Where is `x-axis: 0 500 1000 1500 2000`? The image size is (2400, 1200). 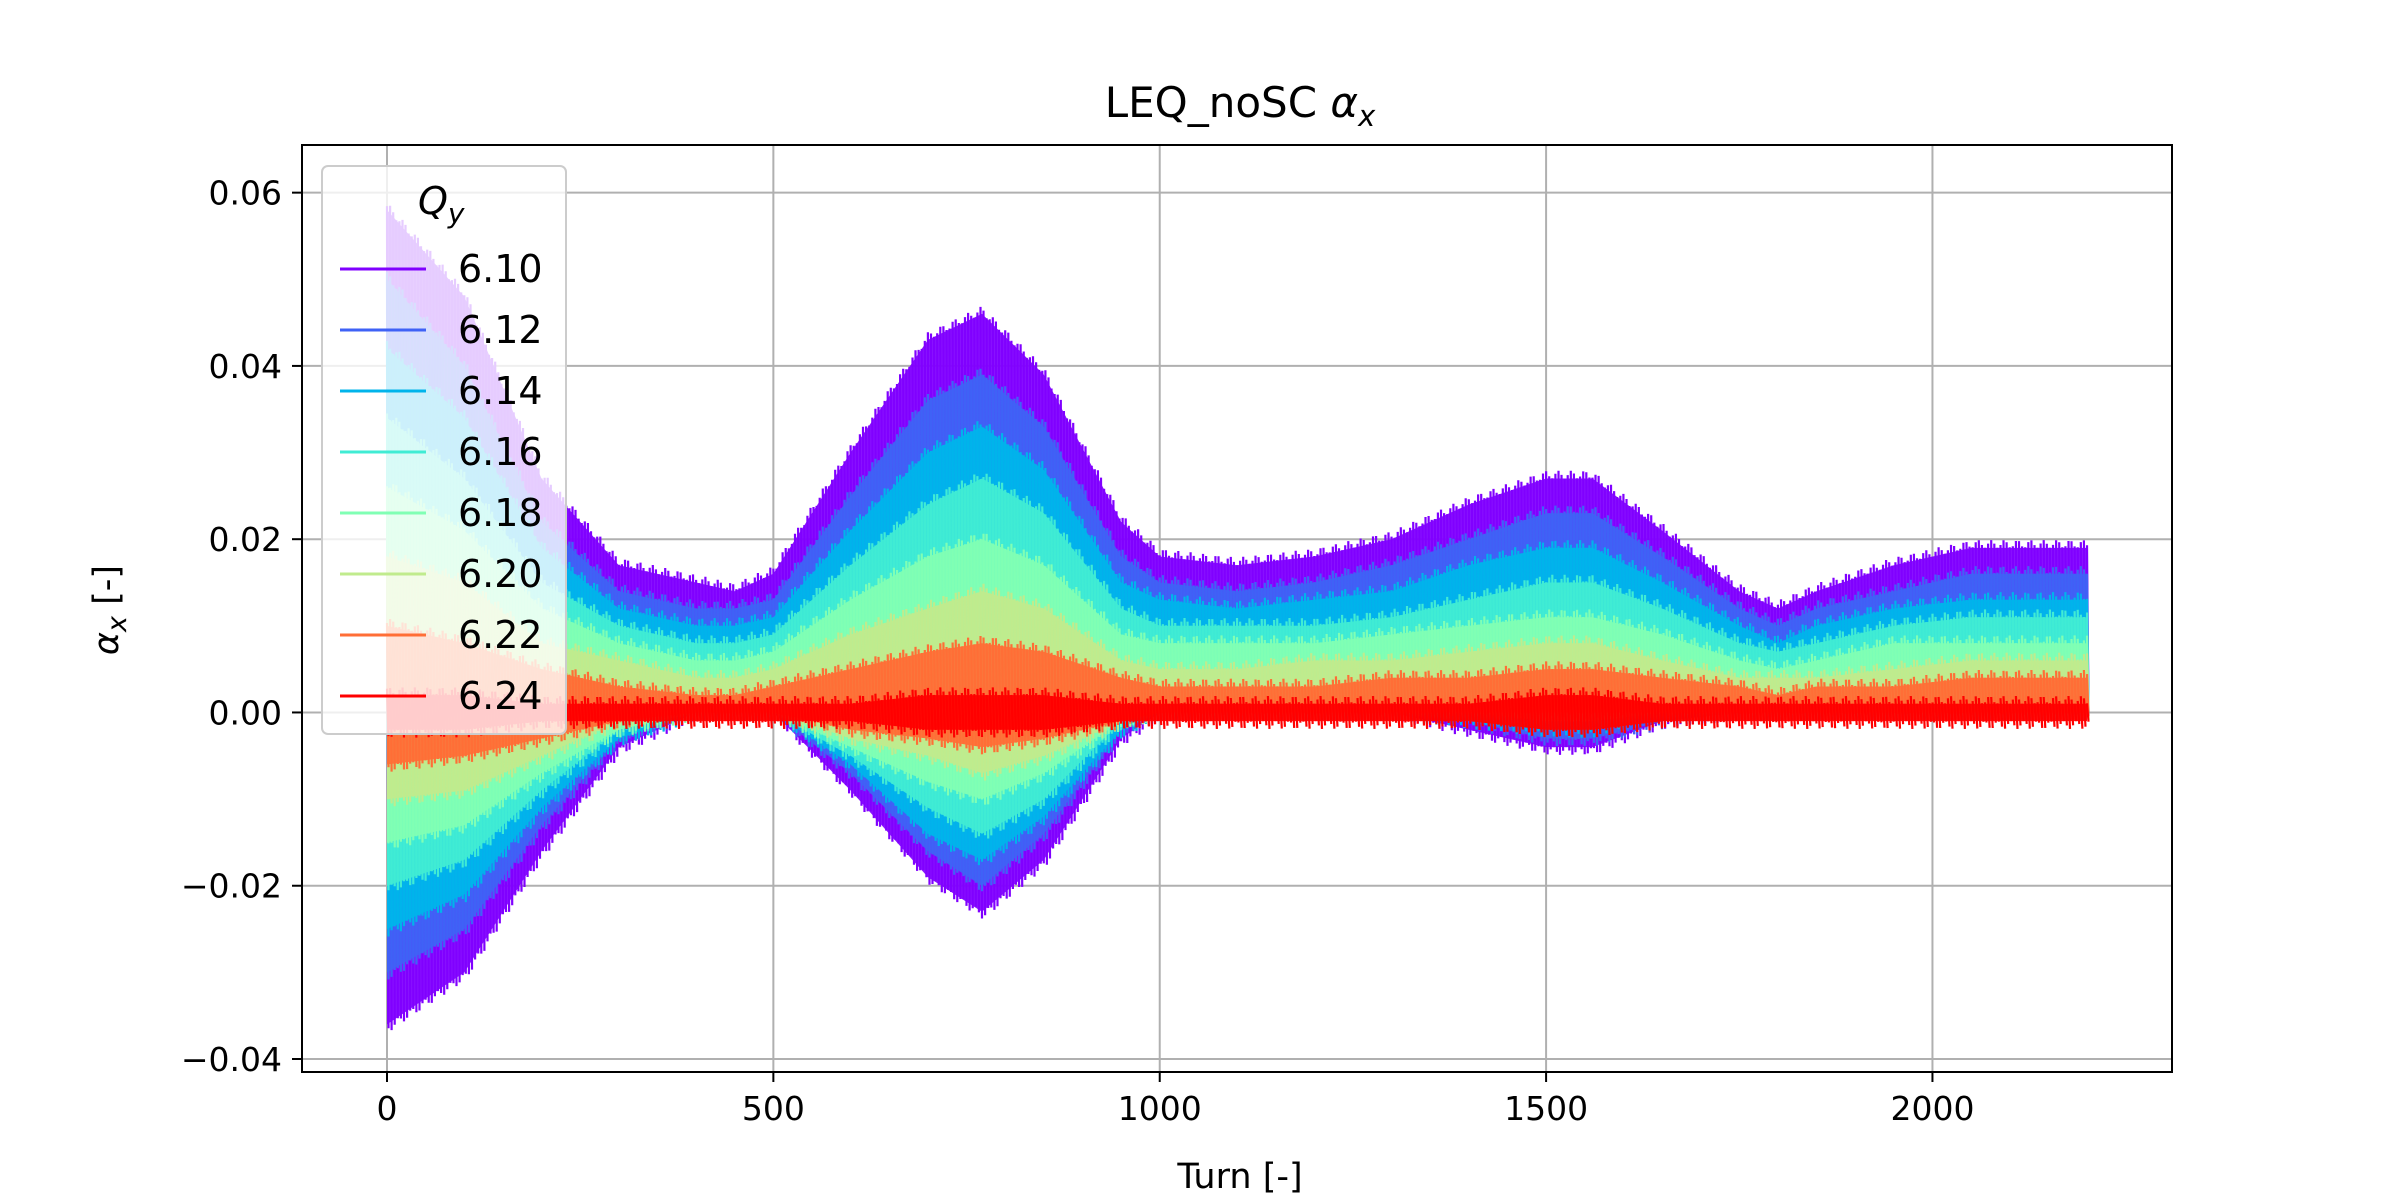 x-axis: 0 500 1000 1500 2000 is located at coordinates (1175, 1100).